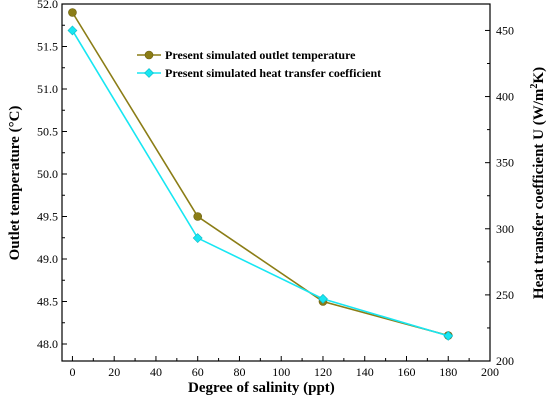 Image resolution: width=550 pixels, height=404 pixels. I want to click on x-tick-label: 100, so click(281, 372).